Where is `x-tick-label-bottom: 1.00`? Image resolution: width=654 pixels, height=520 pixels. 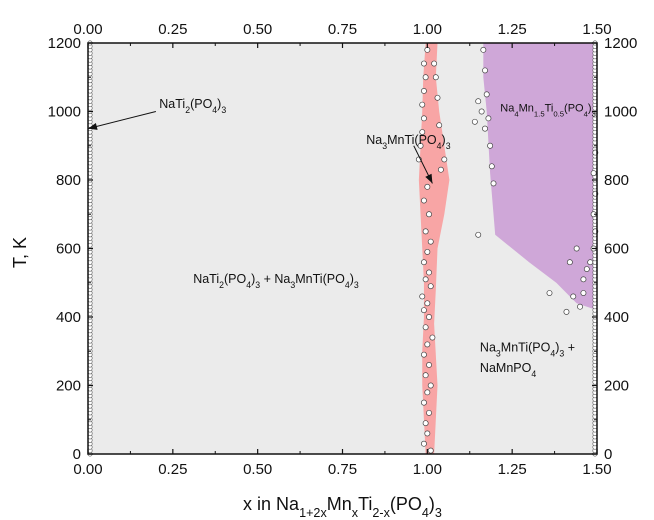
x-tick-label-bottom: 1.00 is located at coordinates (427, 469).